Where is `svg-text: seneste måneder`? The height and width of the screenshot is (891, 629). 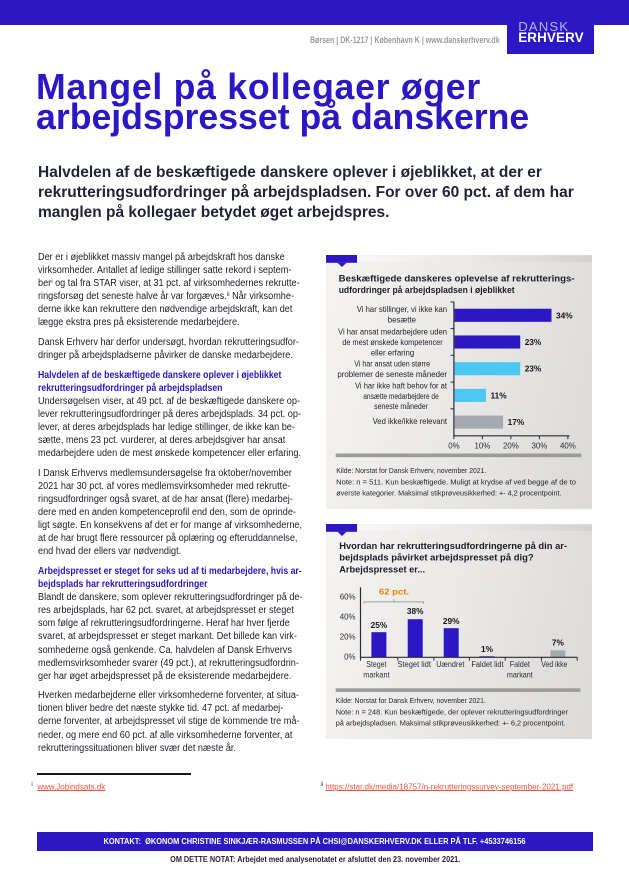 svg-text: seneste måneder is located at coordinates (401, 406).